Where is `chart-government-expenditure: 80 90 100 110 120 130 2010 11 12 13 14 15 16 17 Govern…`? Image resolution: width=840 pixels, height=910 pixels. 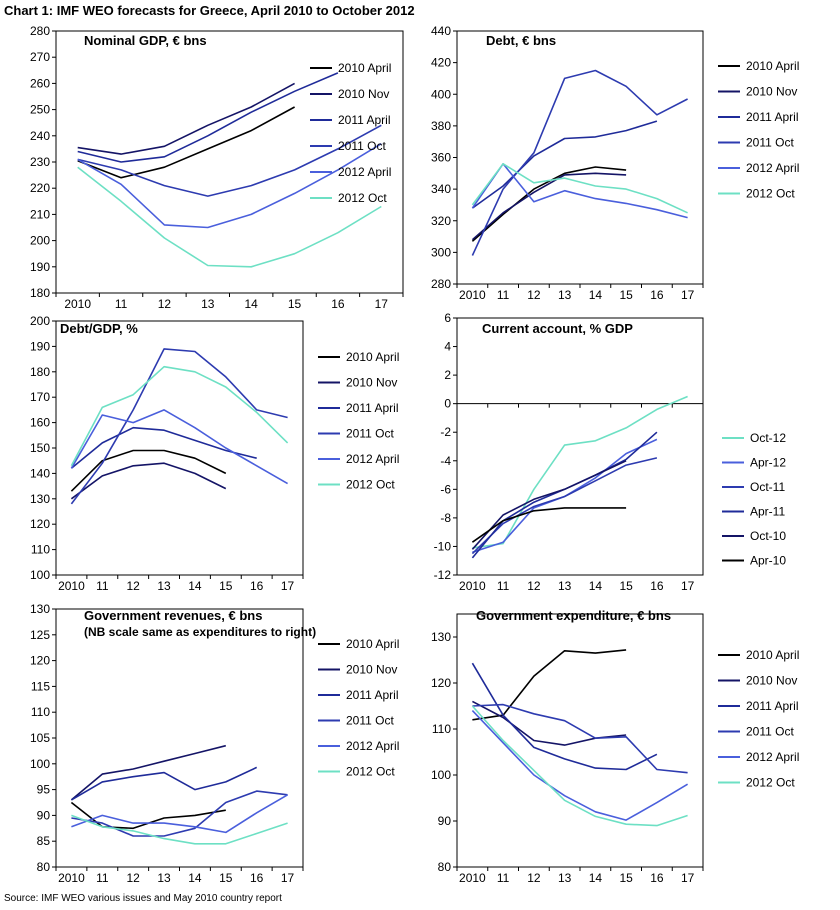
chart-government-expenditure: 80 90 100 110 120 130 2010 11 12 13 14 15 16 17 Govern… is located at coordinates (615, 746).